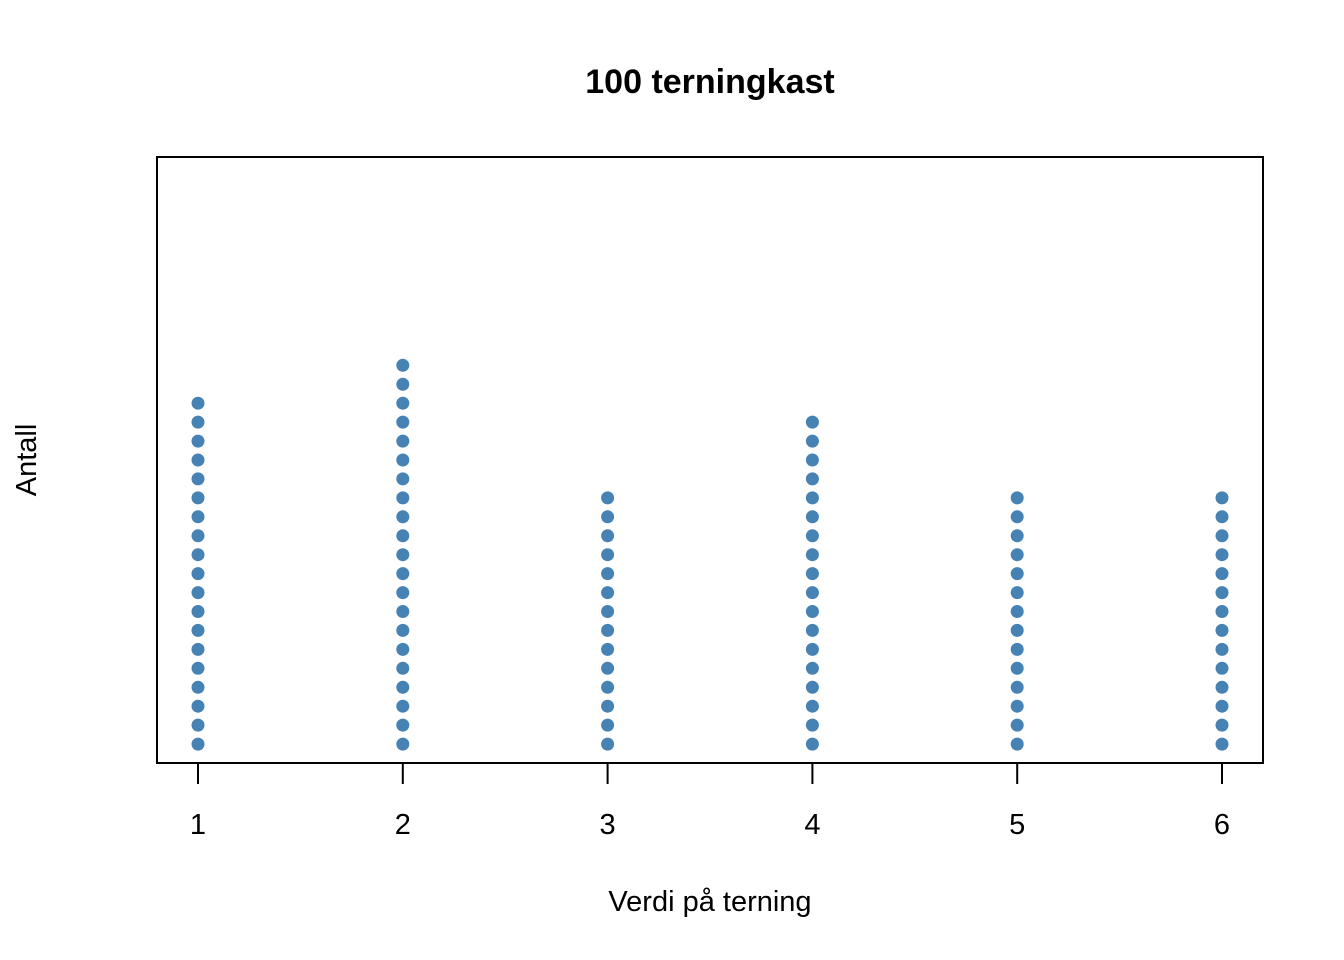 This screenshot has width=1344, height=960. What do you see at coordinates (608, 825) in the screenshot?
I see `x-tick-label: 3` at bounding box center [608, 825].